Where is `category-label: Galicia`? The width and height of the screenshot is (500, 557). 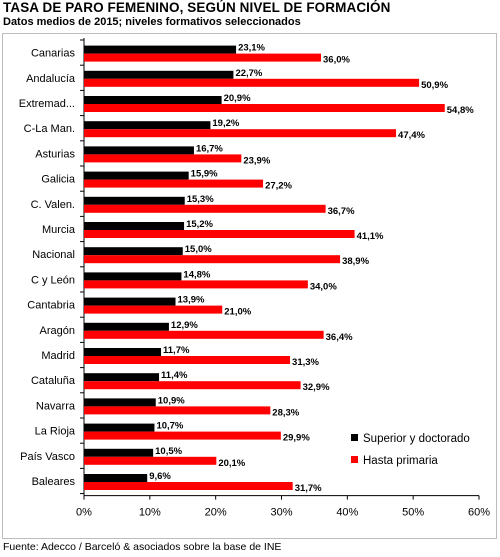 category-label: Galicia is located at coordinates (58, 180).